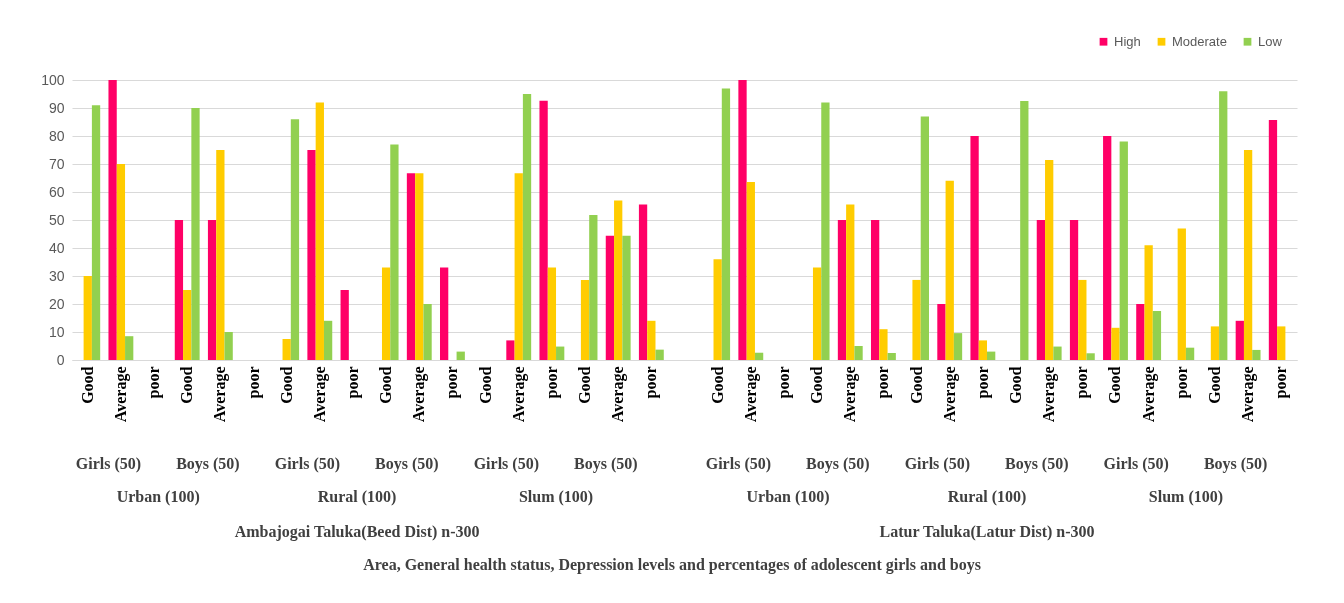  I want to click on legend-label: Low, so click(1270, 41).